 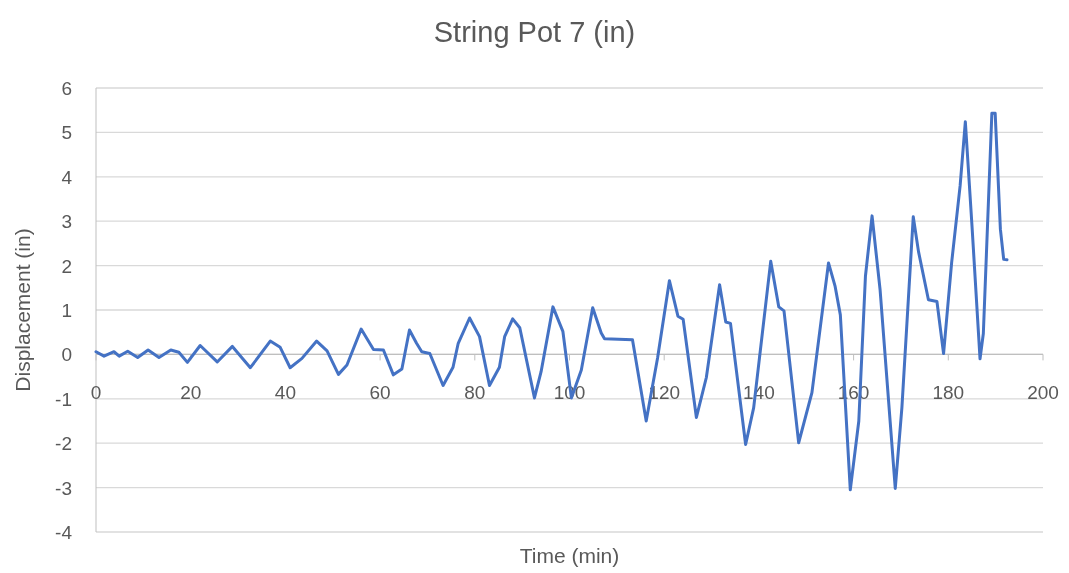 What do you see at coordinates (63, 399) in the screenshot?
I see `y-tick-label: -1` at bounding box center [63, 399].